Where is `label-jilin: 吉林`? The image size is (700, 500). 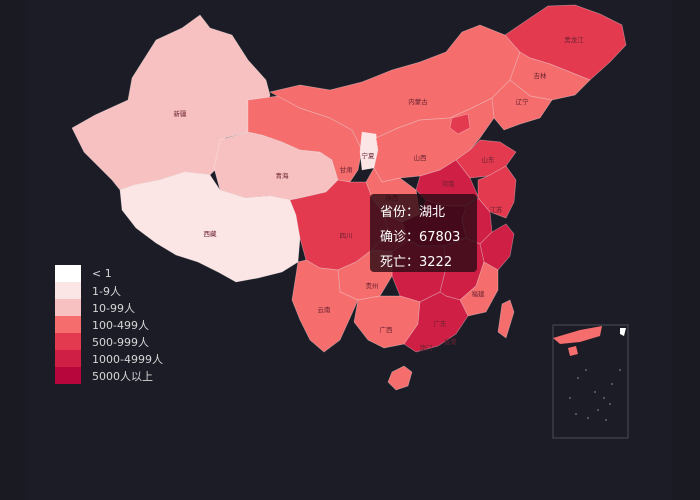 label-jilin: 吉林 is located at coordinates (541, 75).